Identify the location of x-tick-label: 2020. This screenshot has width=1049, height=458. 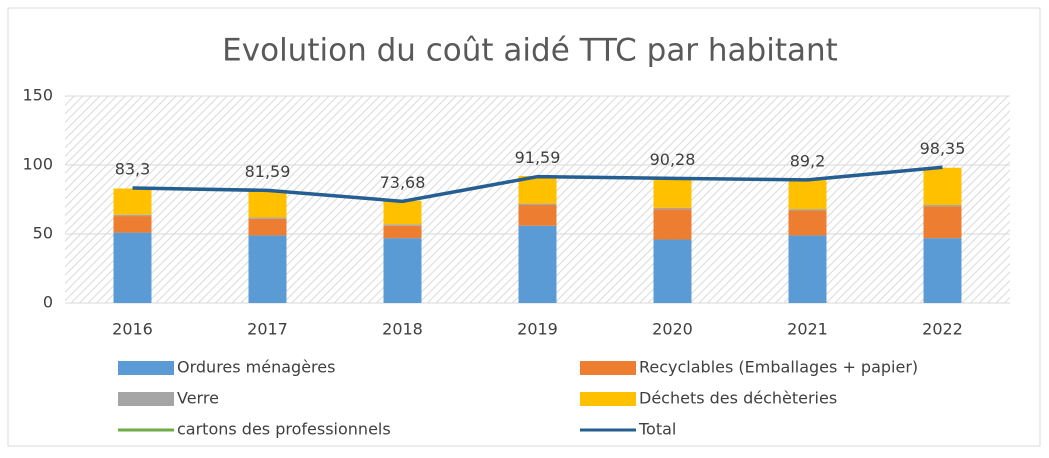
(672, 329).